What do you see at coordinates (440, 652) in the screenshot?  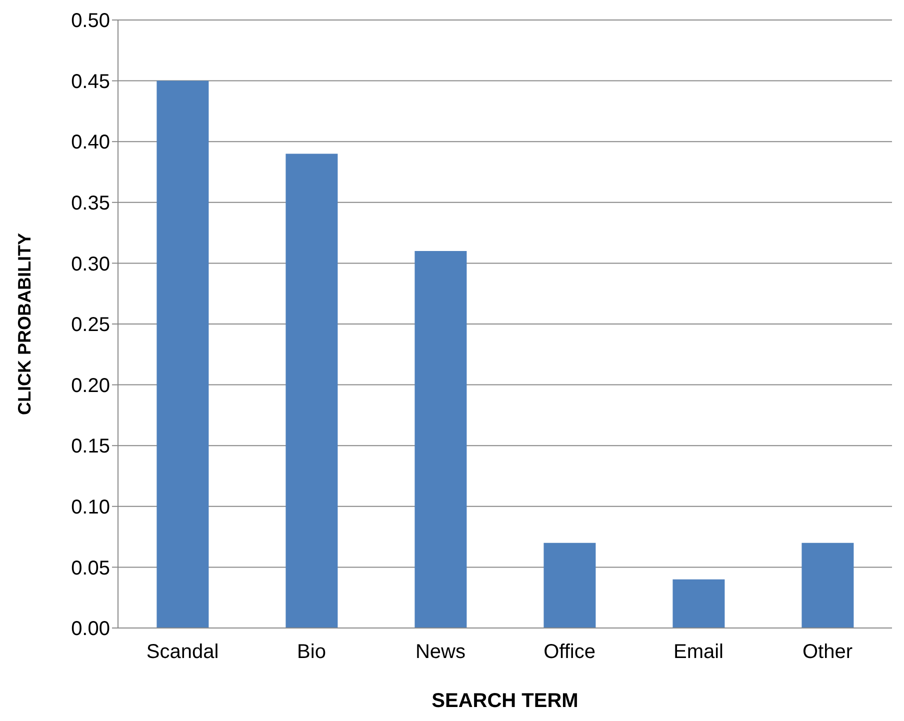 I see `x-tick-label: News` at bounding box center [440, 652].